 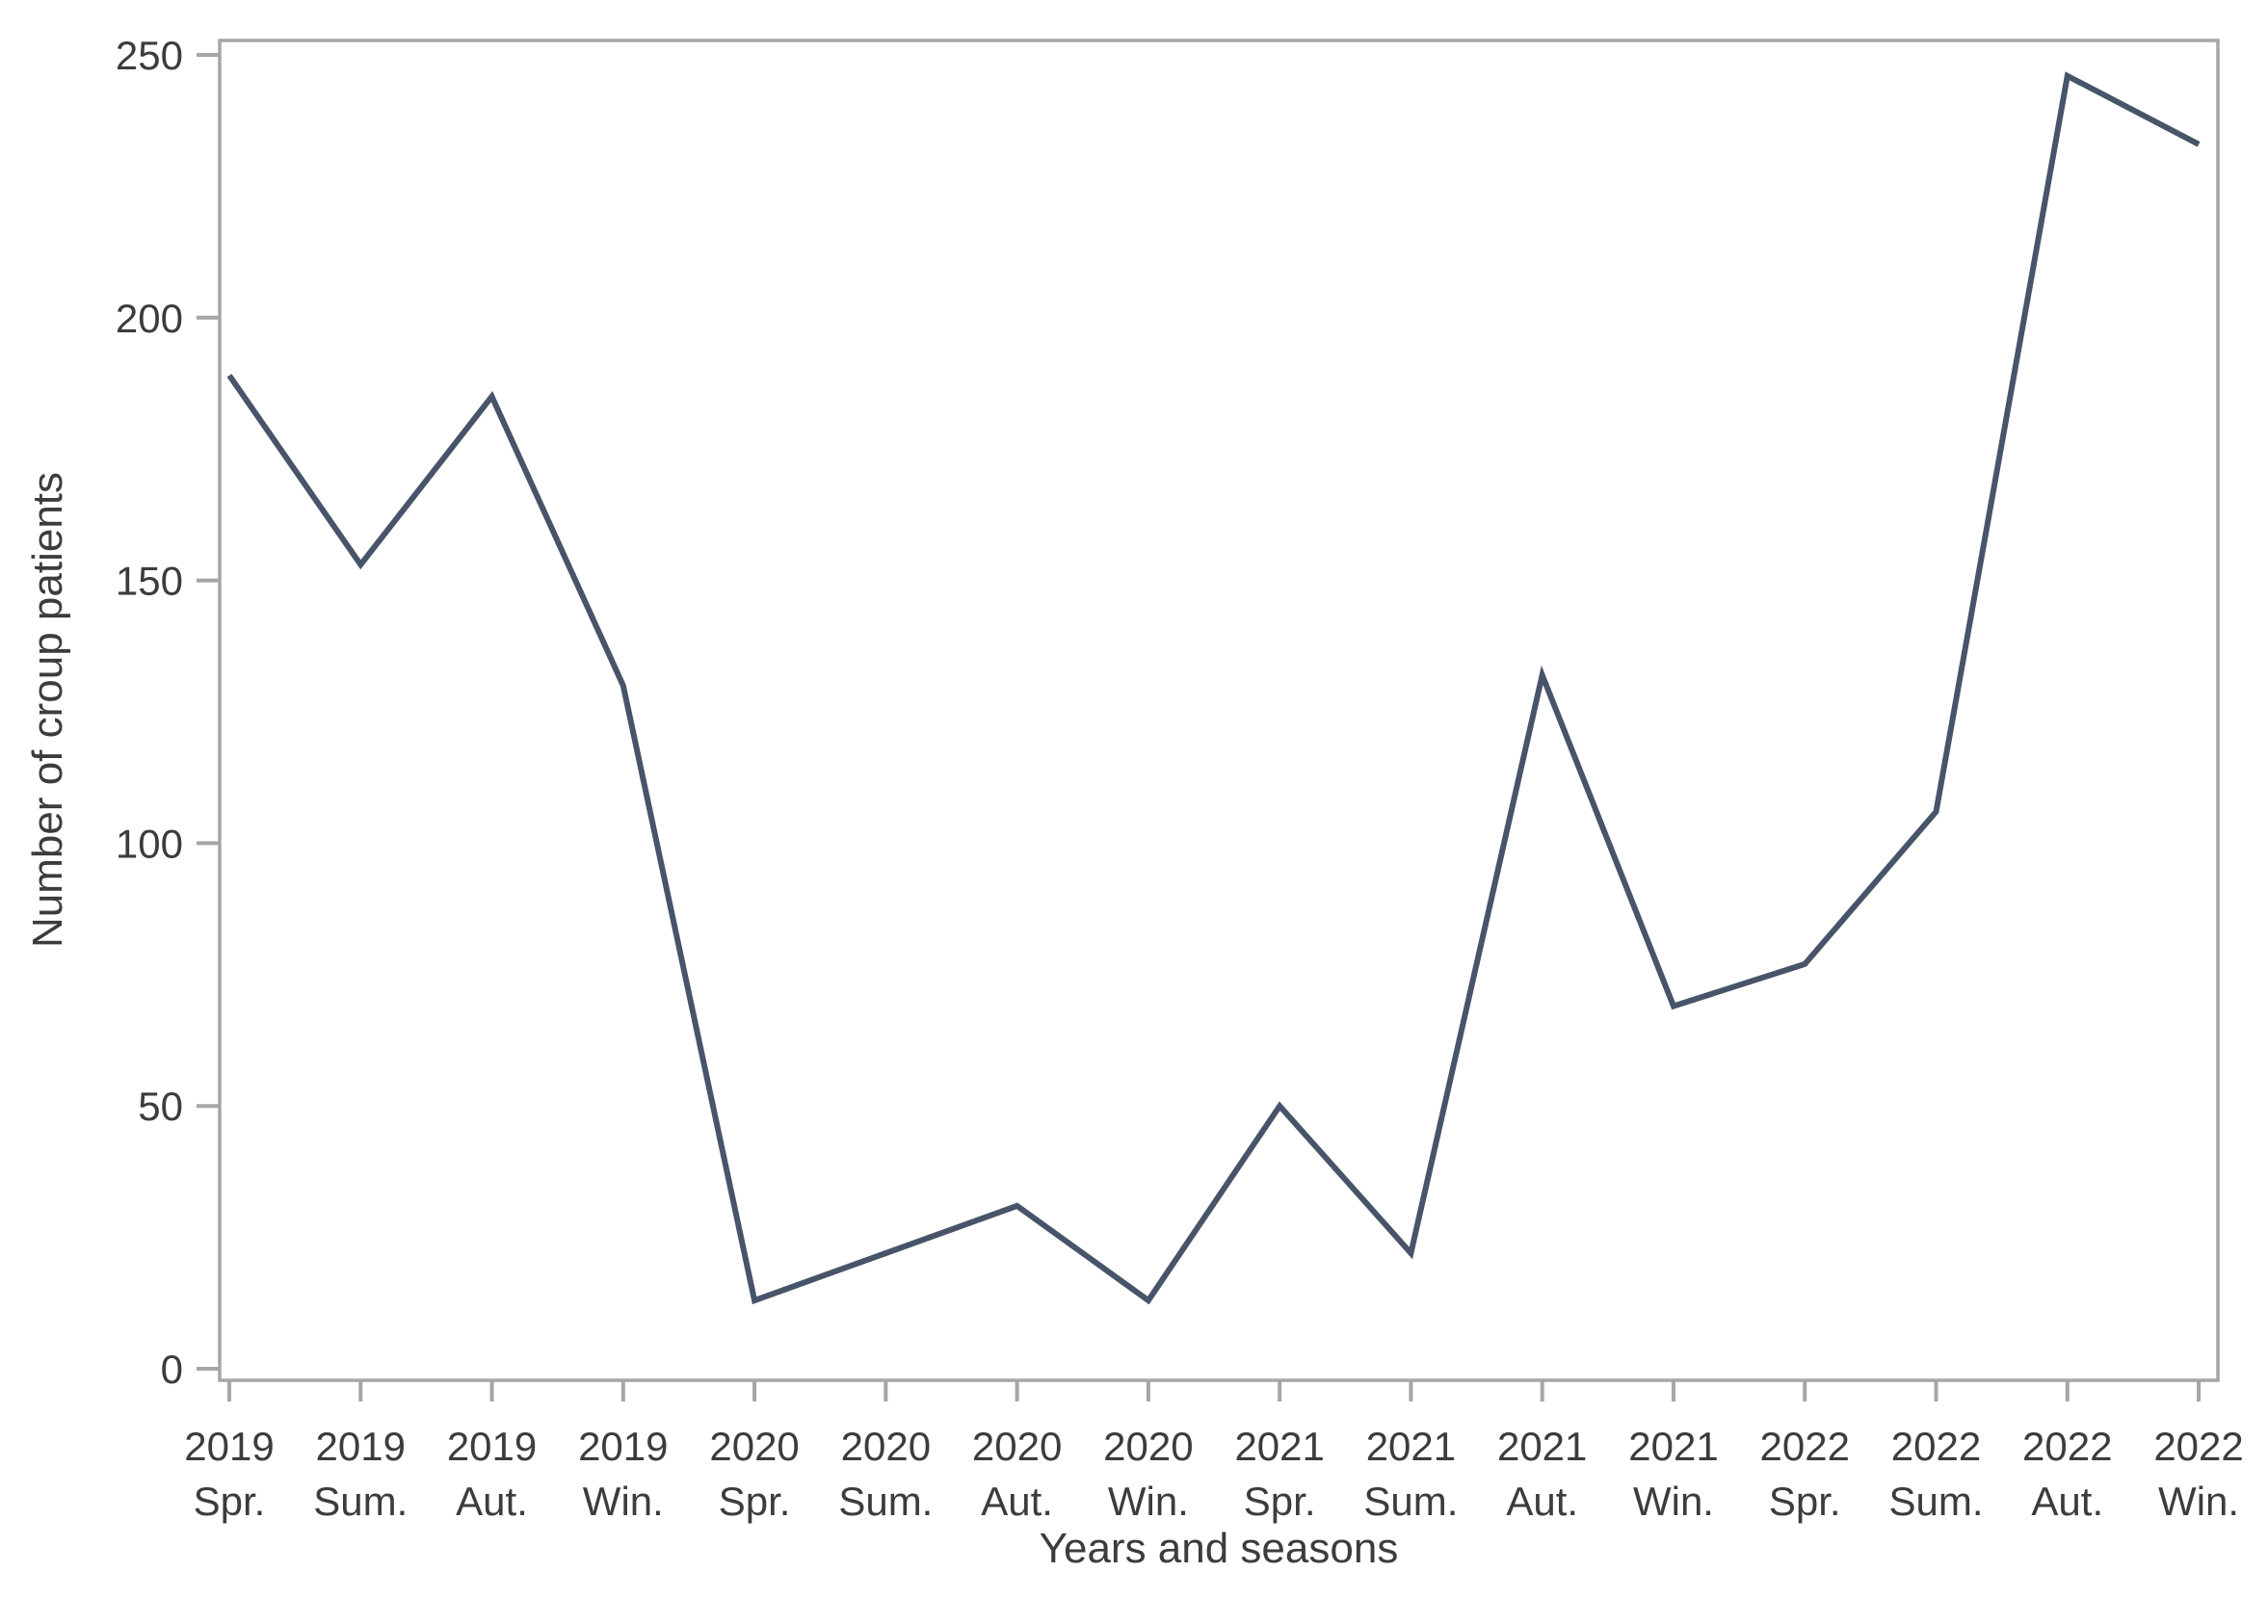 I want to click on y-axis-title: Number of croup patients, so click(x=47, y=710).